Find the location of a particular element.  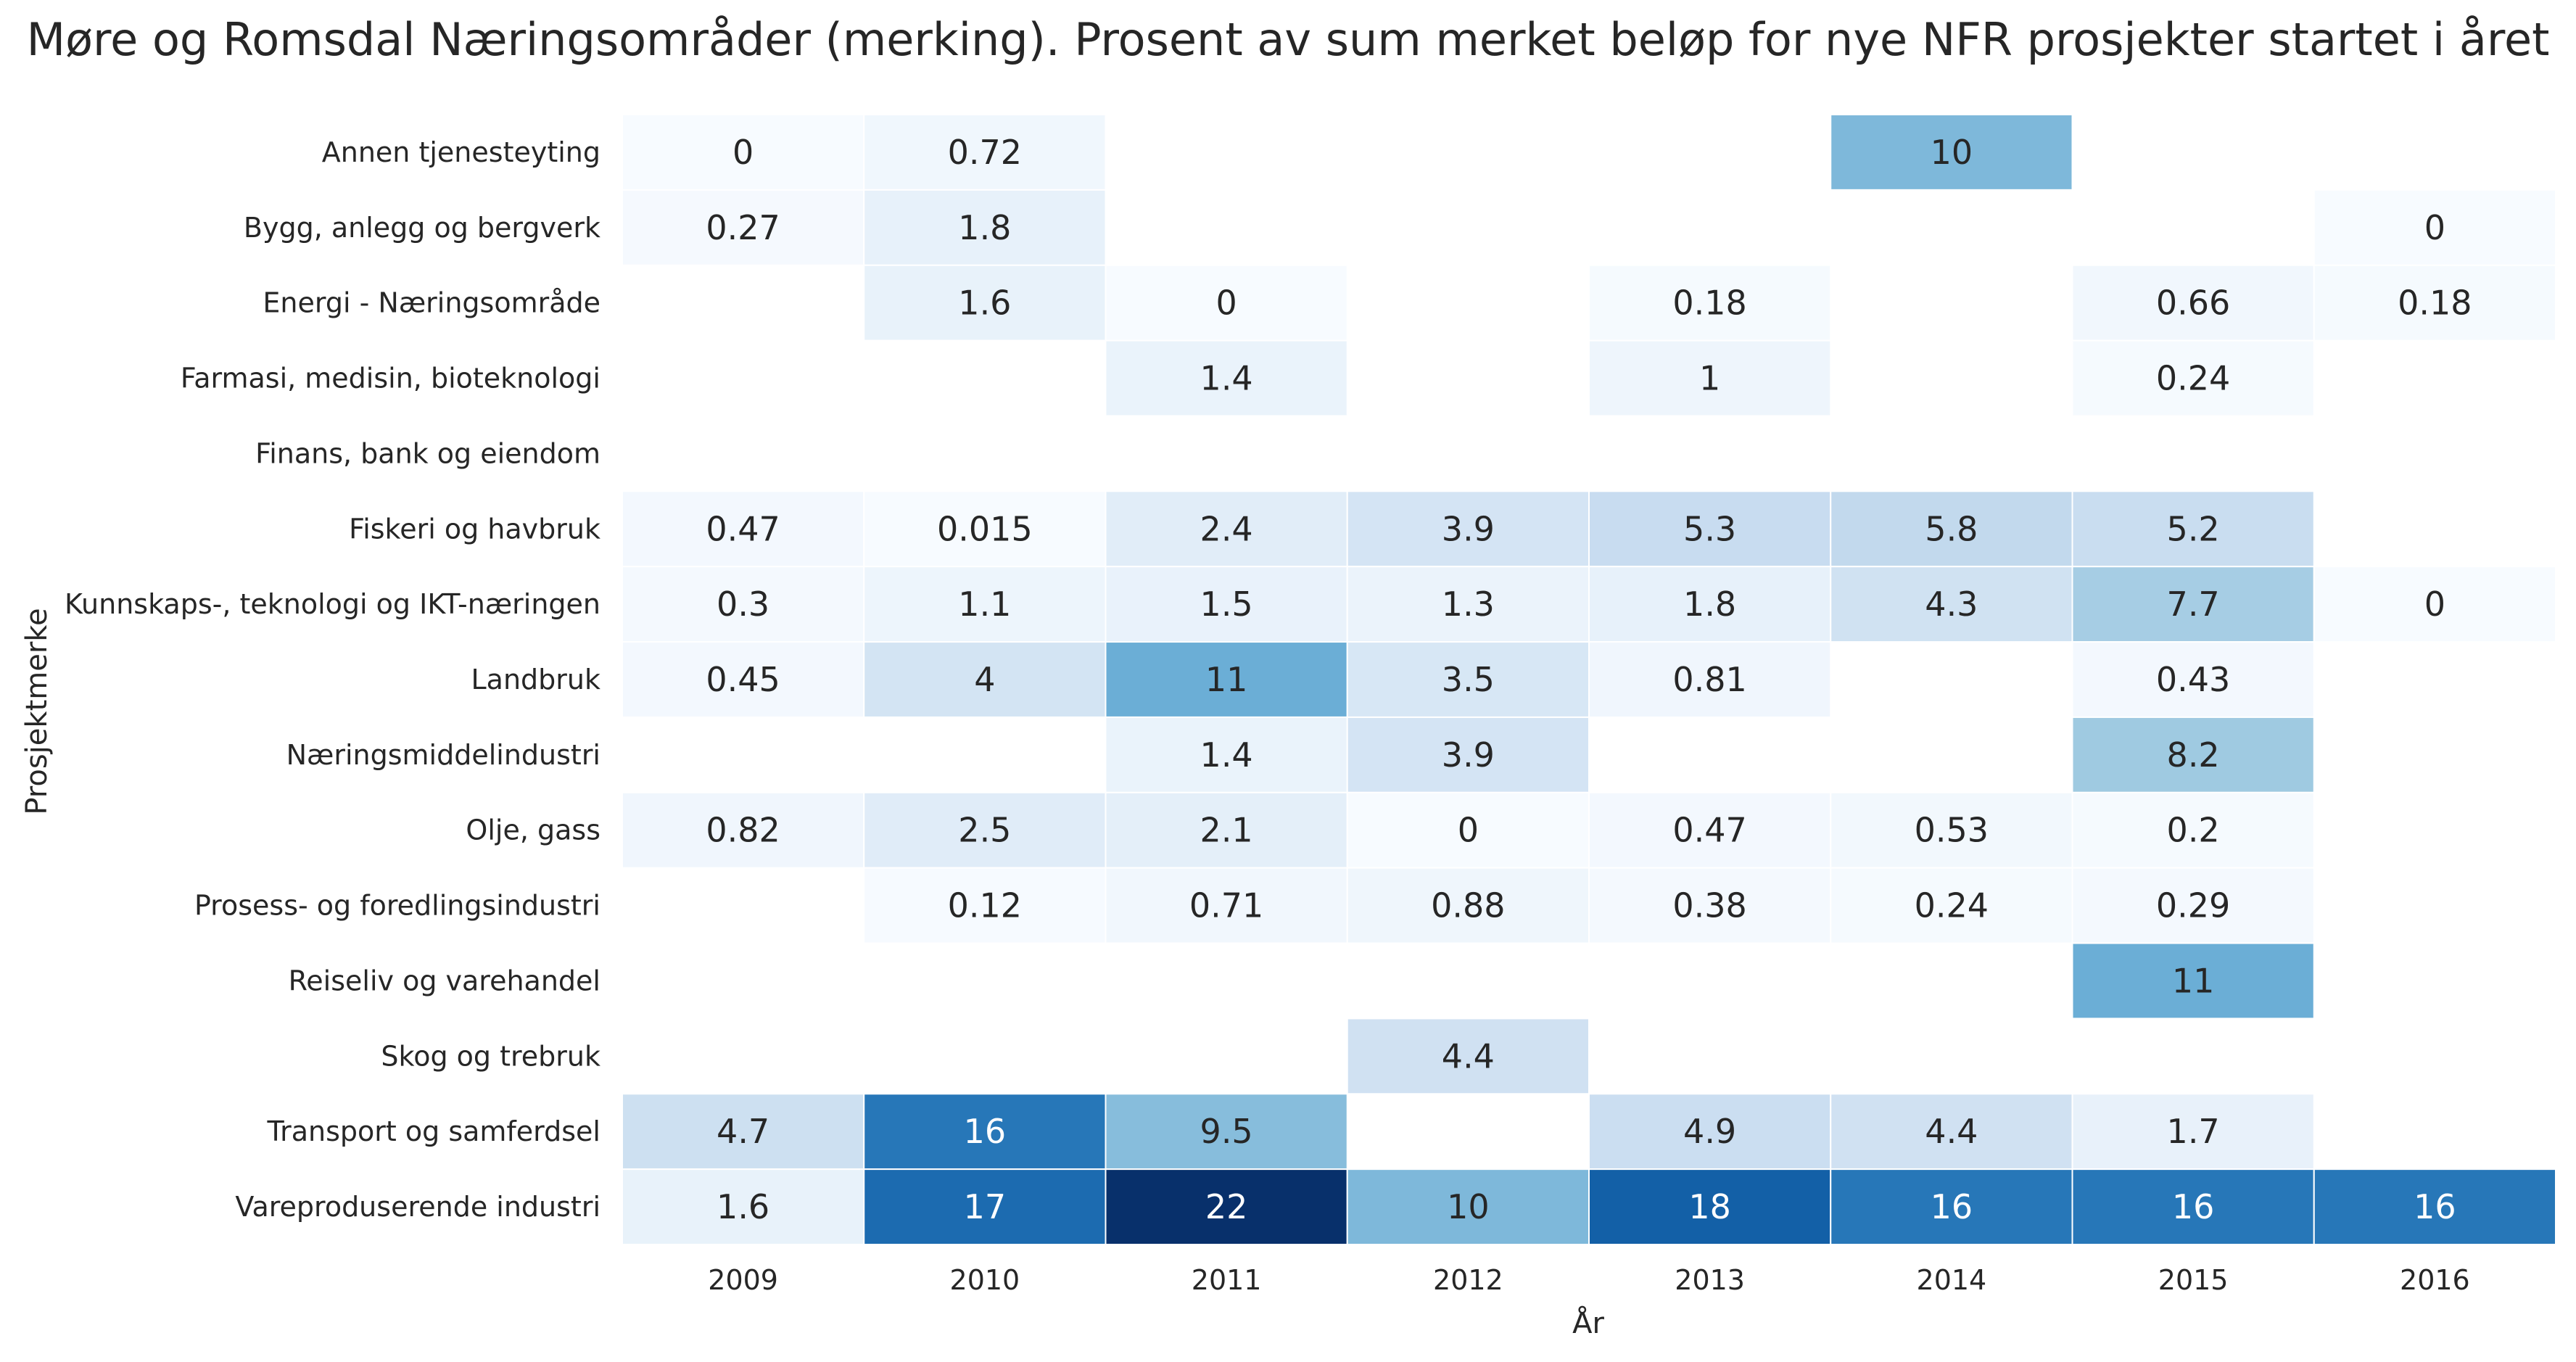

cell-value-label: 0.72 is located at coordinates (985, 152).